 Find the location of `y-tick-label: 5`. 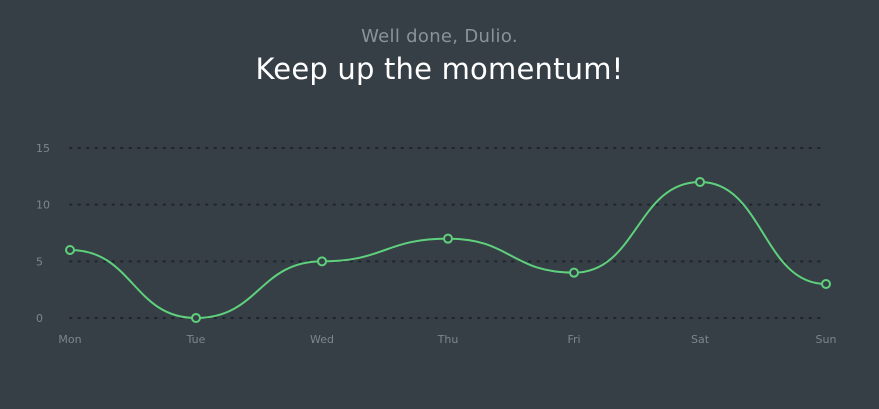

y-tick-label: 5 is located at coordinates (39, 261).